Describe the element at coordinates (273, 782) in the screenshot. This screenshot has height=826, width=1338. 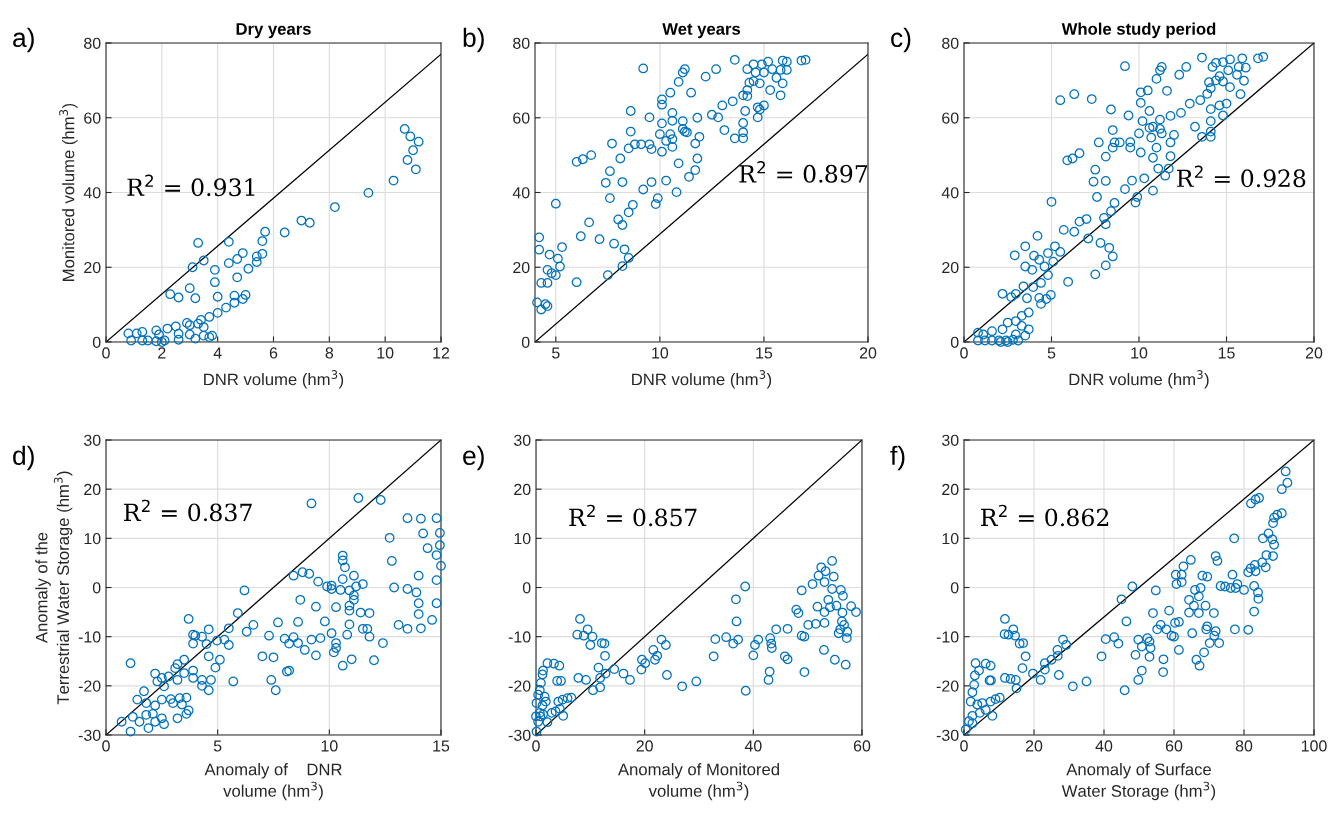
I see `x-axis-title: Anomaly of DNR volume (hm$^{3}$)` at that location.